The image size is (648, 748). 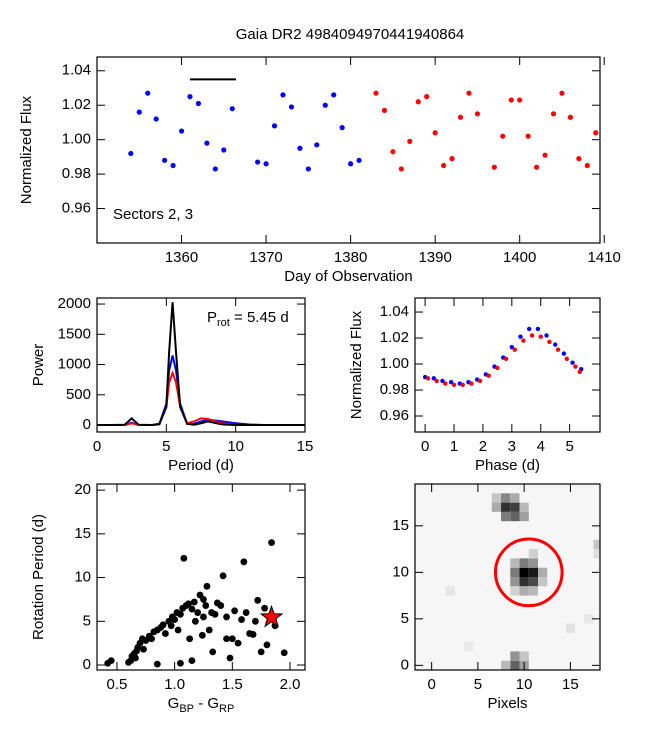 What do you see at coordinates (117, 684) in the screenshot?
I see `x-tick-label: 0.5` at bounding box center [117, 684].